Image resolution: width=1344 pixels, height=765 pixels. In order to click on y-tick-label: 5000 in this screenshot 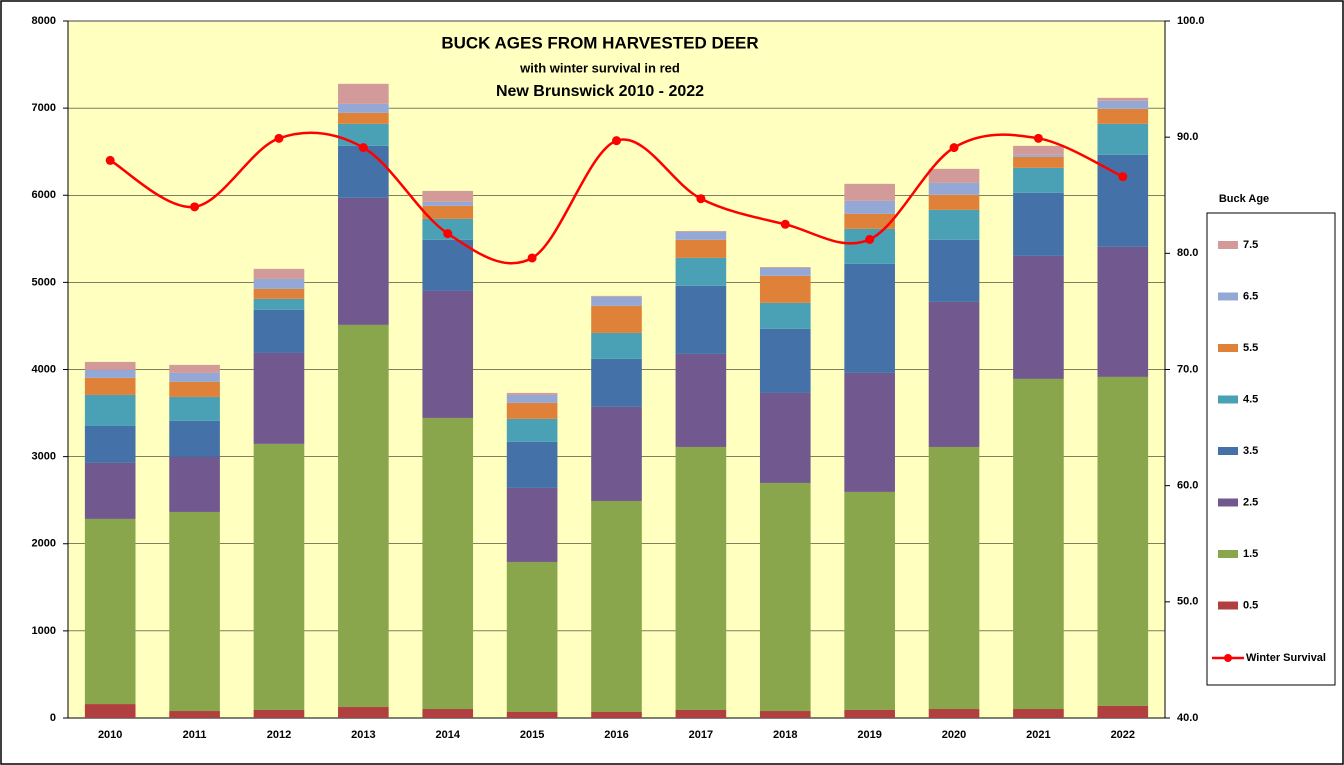, I will do `click(44, 282)`.